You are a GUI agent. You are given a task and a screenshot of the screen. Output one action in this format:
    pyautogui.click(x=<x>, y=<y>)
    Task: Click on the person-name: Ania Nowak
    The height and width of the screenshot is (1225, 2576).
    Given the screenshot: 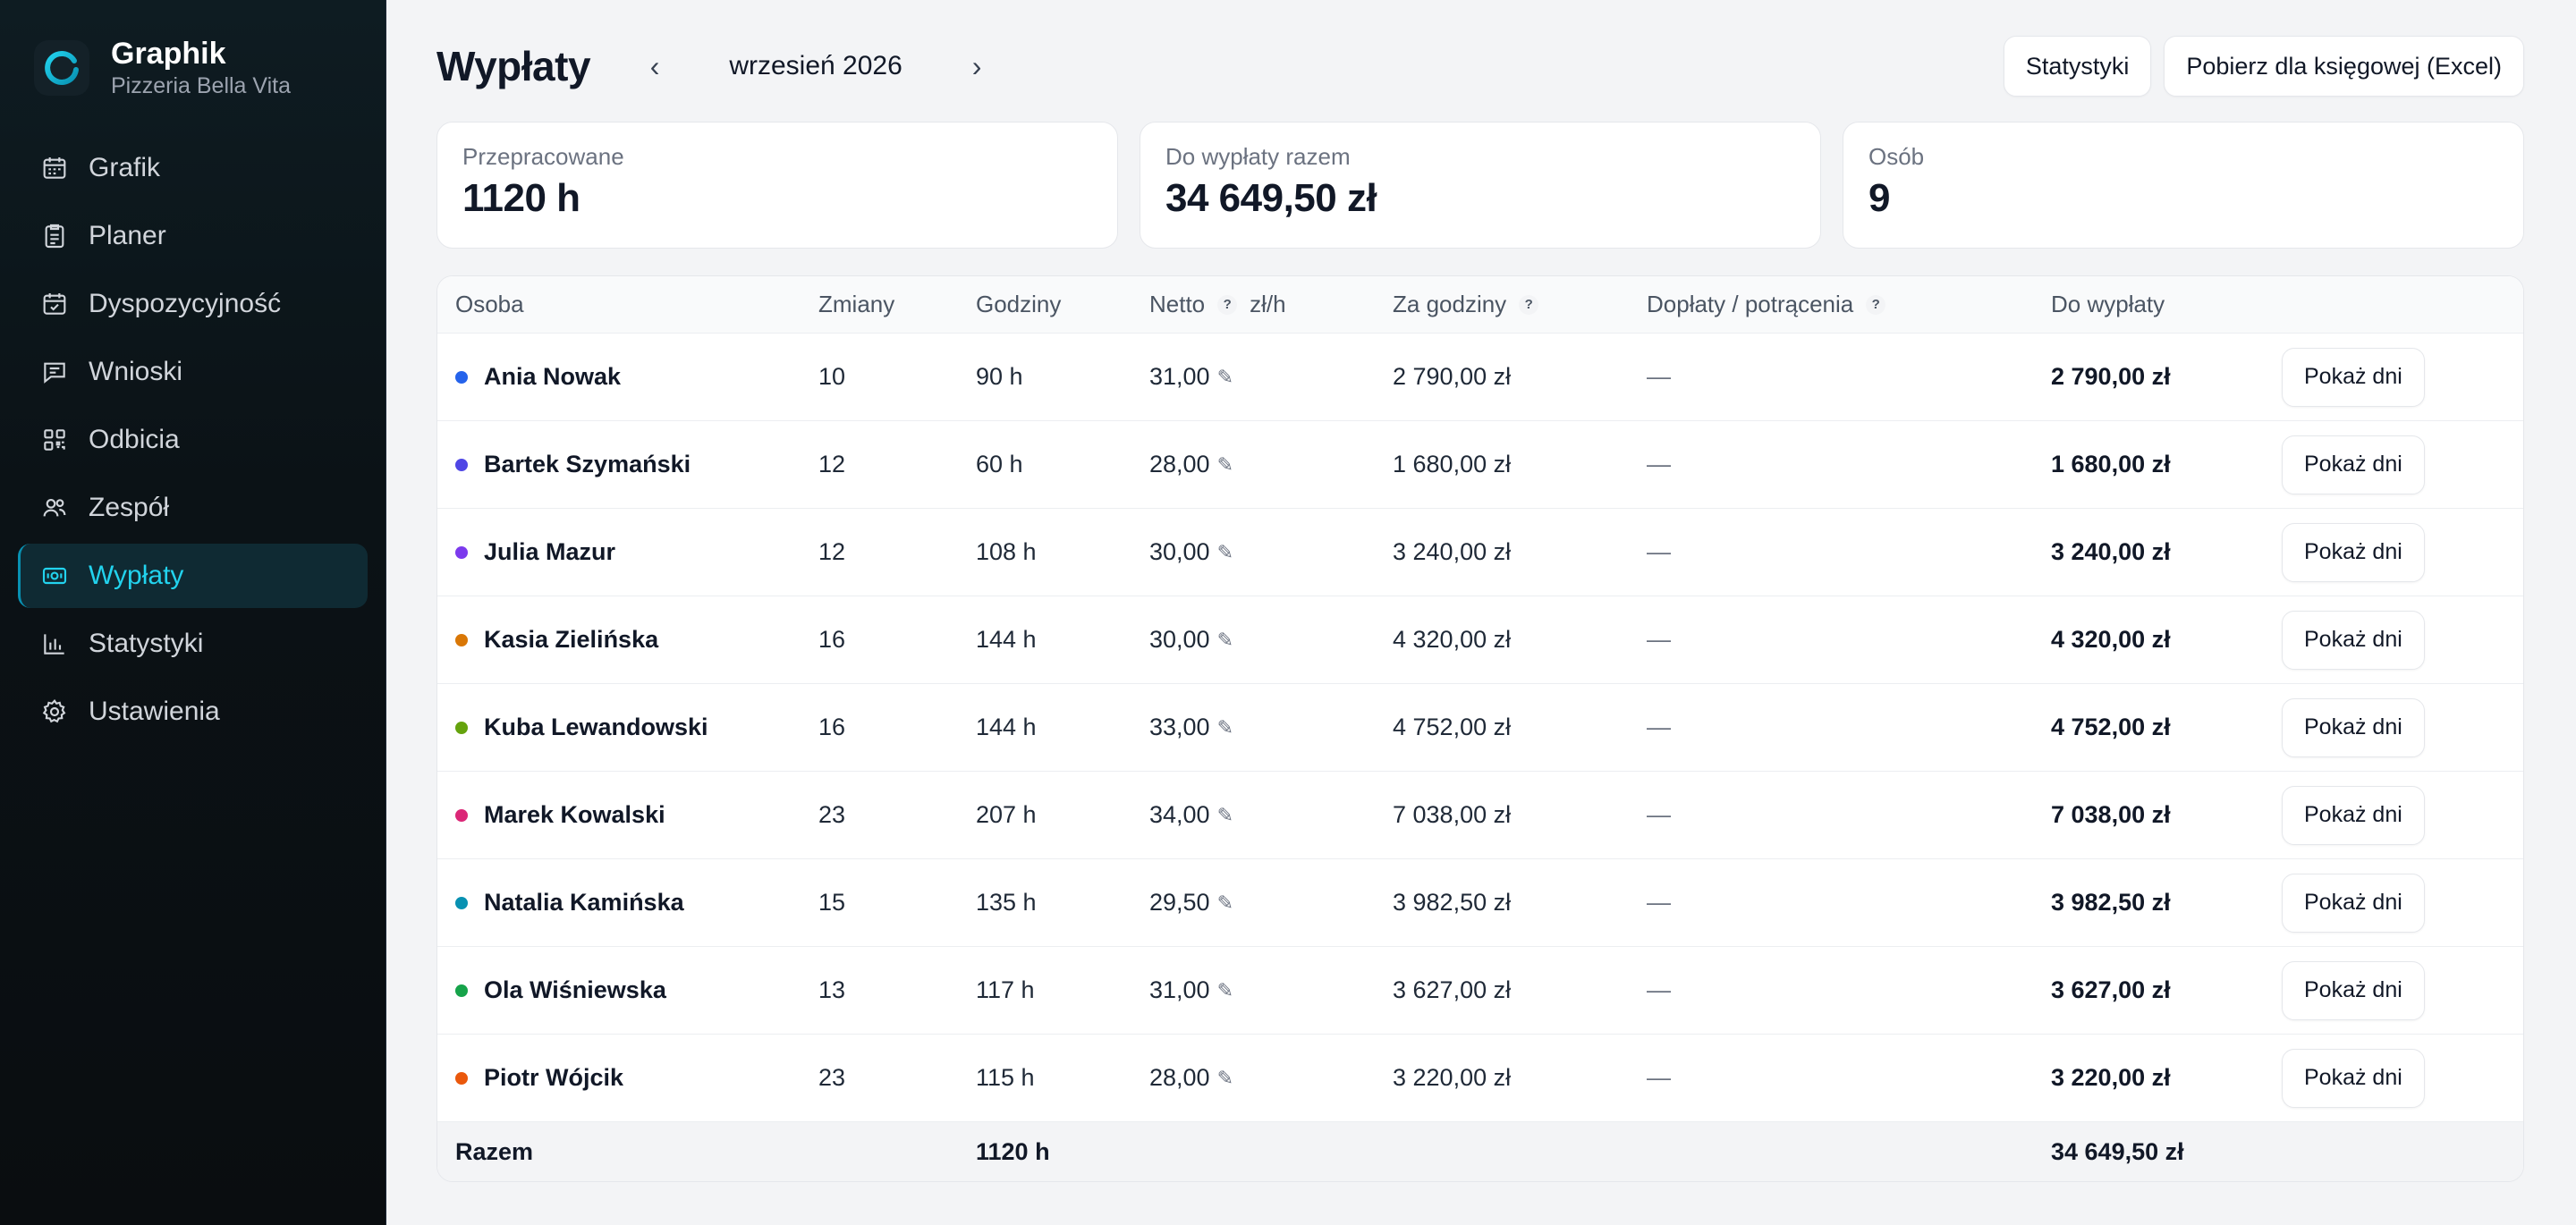 What is the action you would take?
    pyautogui.click(x=553, y=376)
    